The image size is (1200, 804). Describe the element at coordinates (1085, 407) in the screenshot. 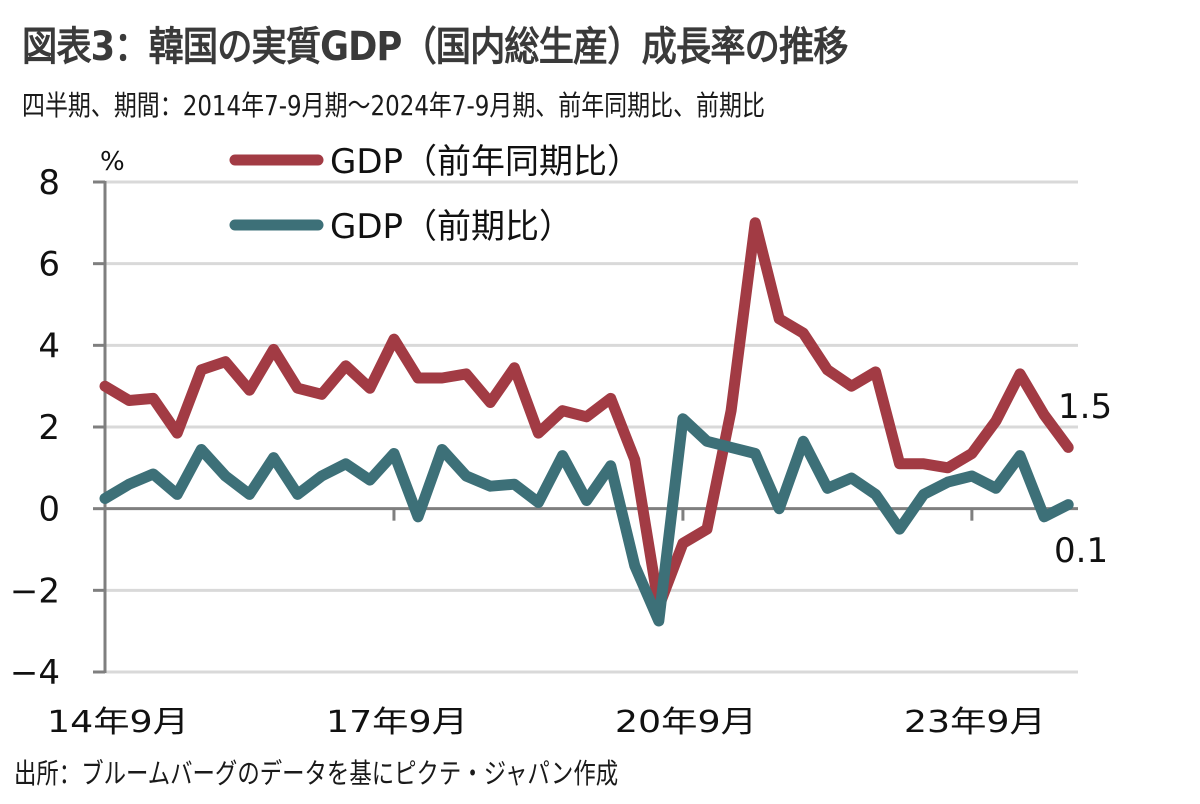

I see `end-label-yoy: 1.5` at that location.